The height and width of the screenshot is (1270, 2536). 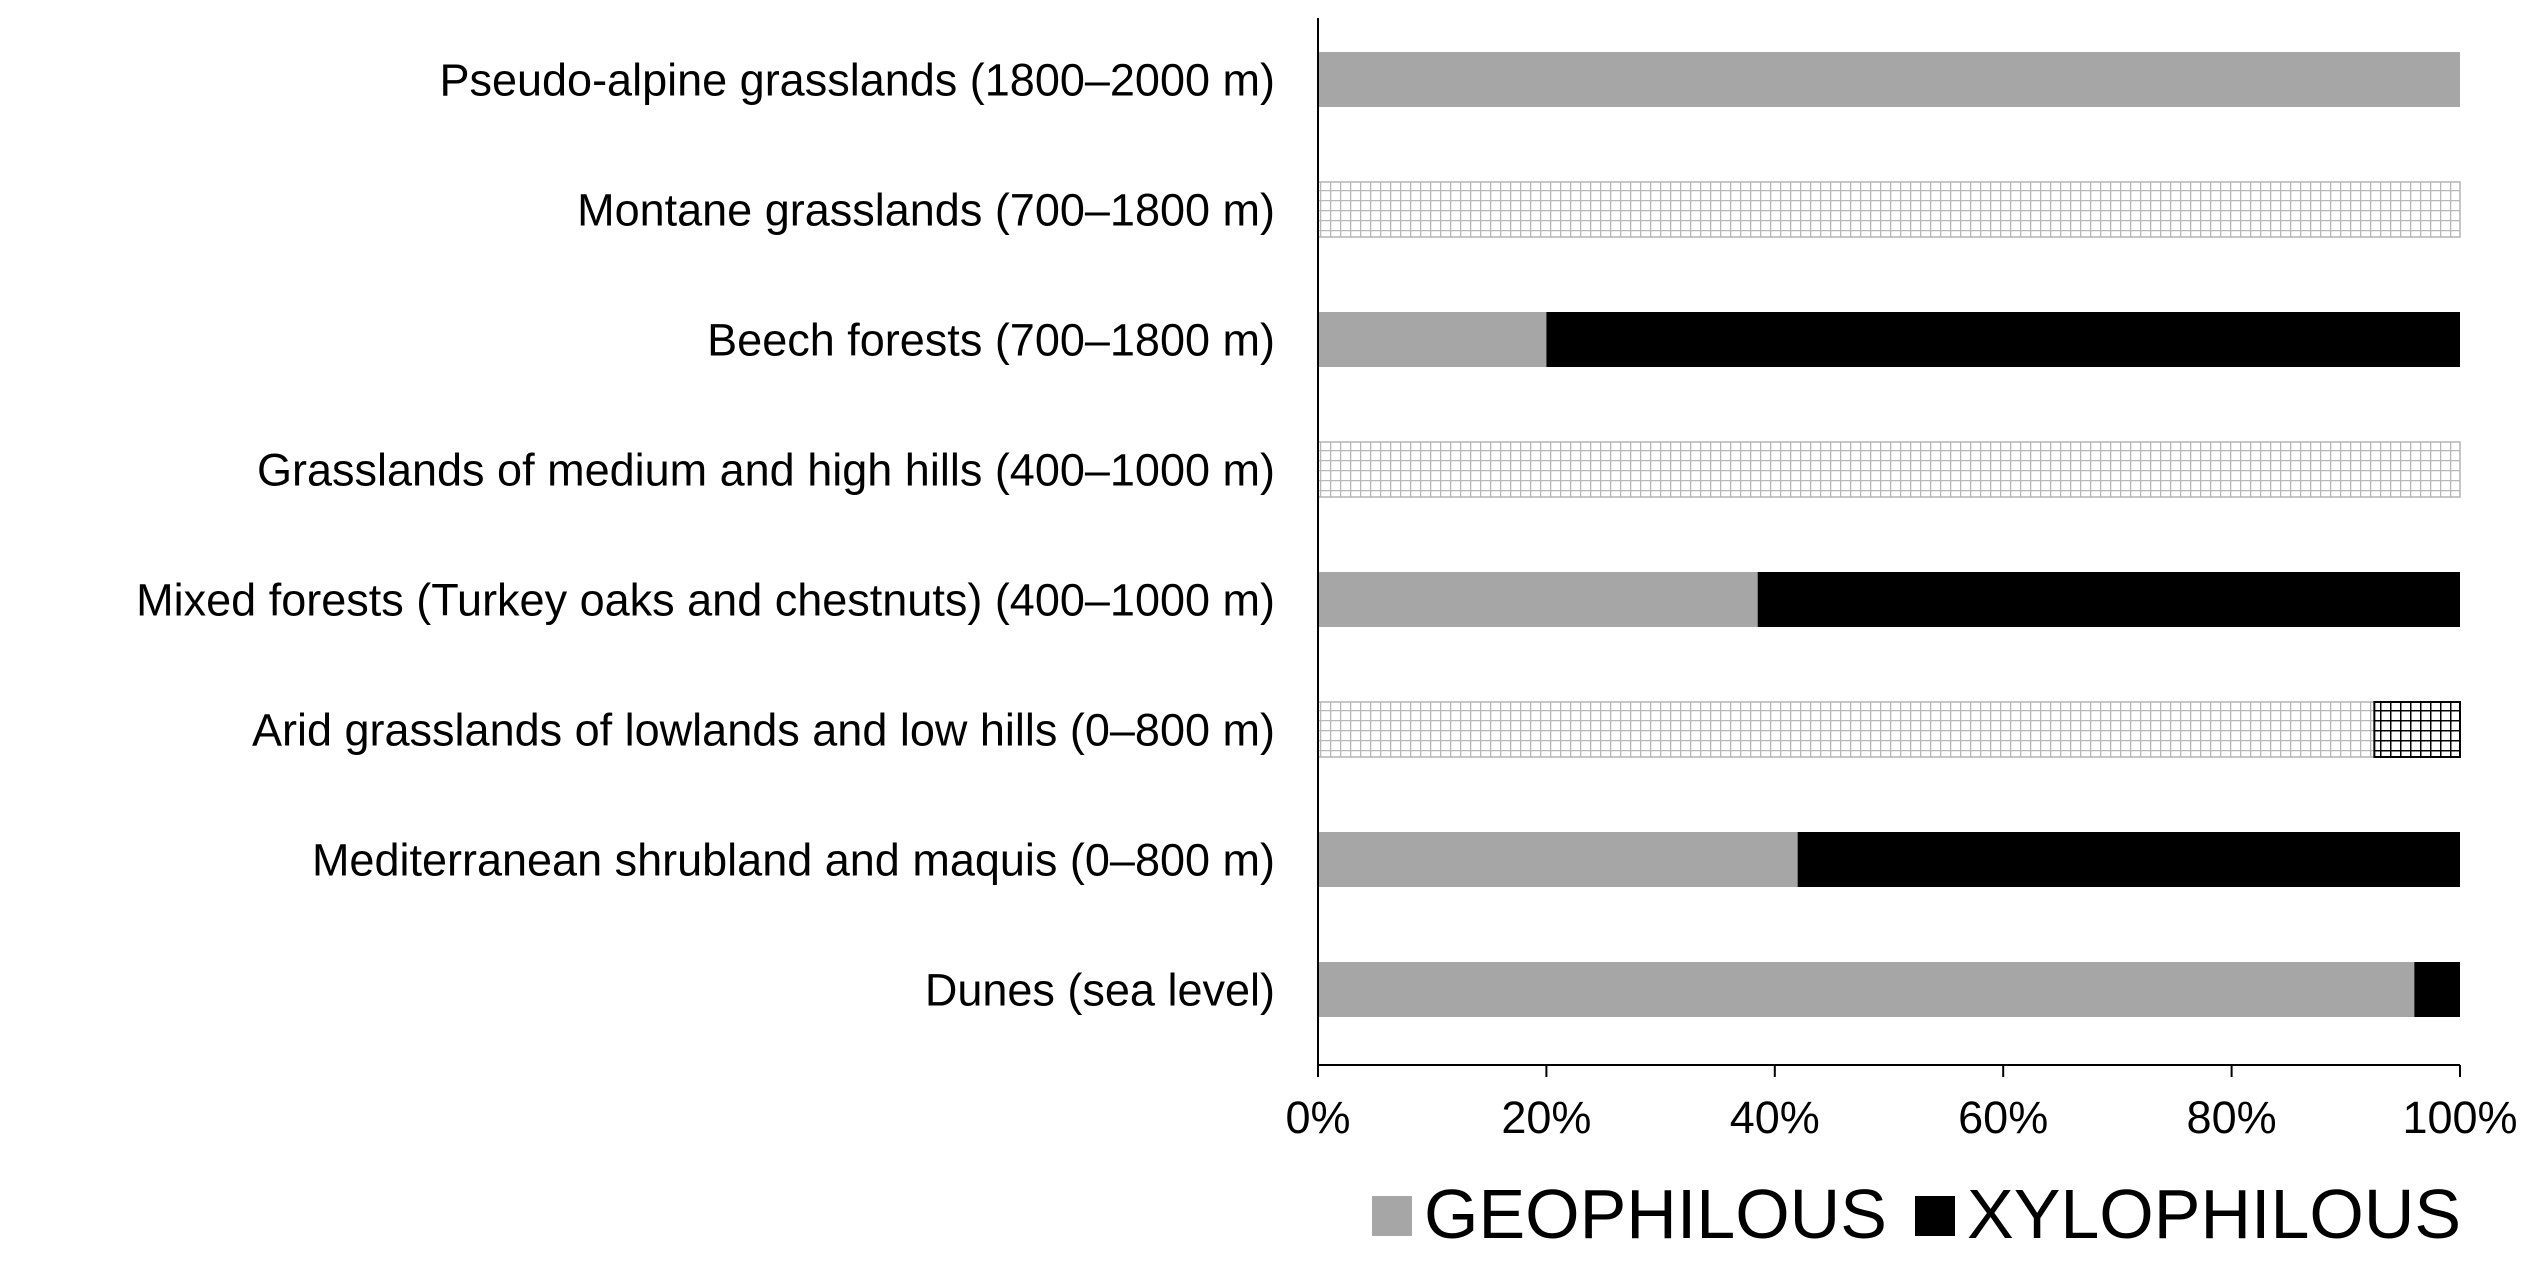 I want to click on x-tick-label-3: 60%, so click(x=2003, y=1117).